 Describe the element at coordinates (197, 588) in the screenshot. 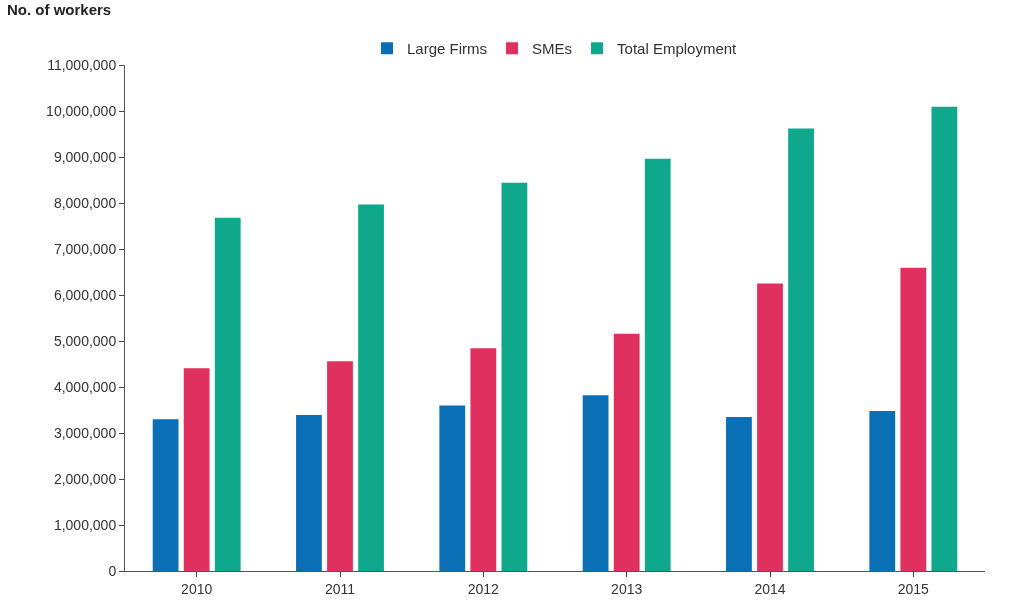

I see `x-tick-label: 2010` at that location.